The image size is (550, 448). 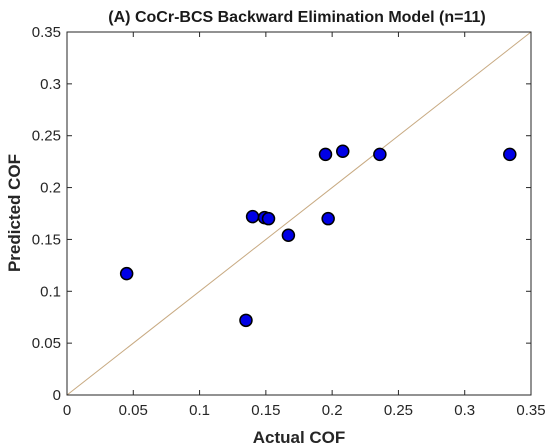 What do you see at coordinates (14, 213) in the screenshot?
I see `y-axis-label: Predicted COF` at bounding box center [14, 213].